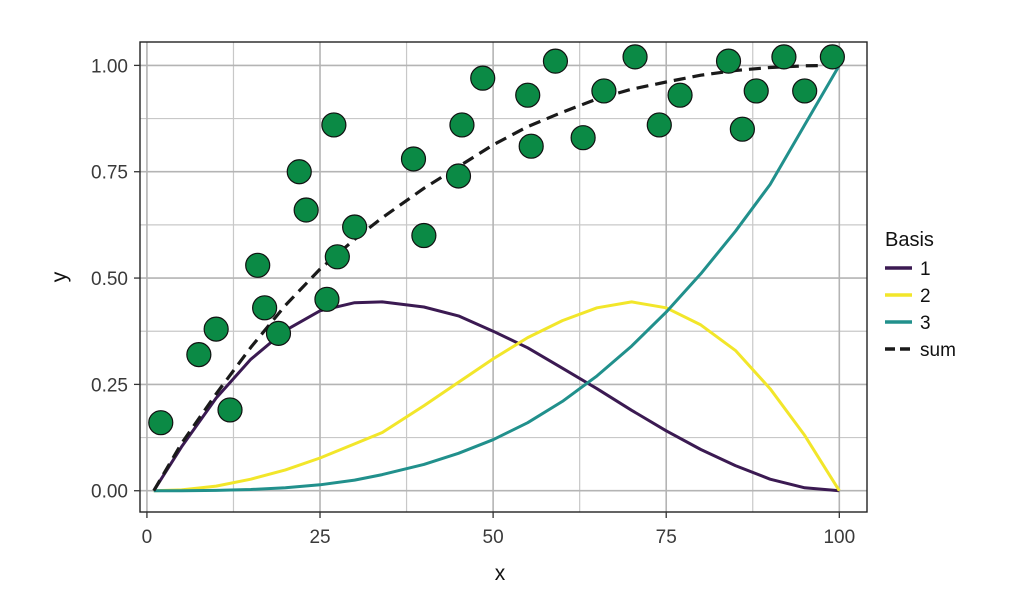 This screenshot has height=604, width=1035. I want to click on legend-label-1: 1, so click(925, 269).